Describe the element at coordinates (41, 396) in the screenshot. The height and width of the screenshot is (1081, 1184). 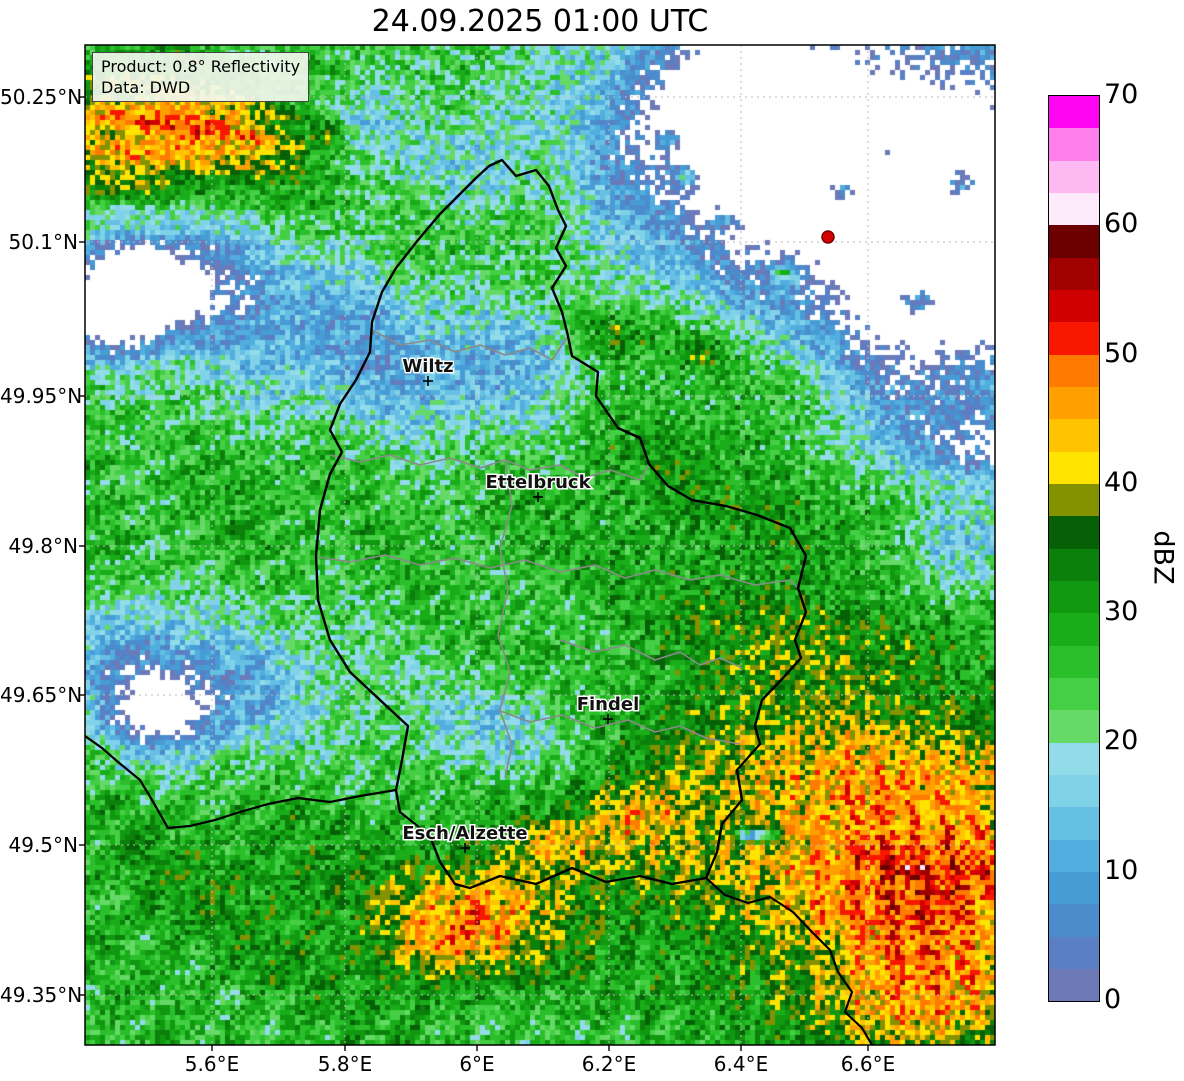
I see `lat-tick-label: 49.95°N` at that location.